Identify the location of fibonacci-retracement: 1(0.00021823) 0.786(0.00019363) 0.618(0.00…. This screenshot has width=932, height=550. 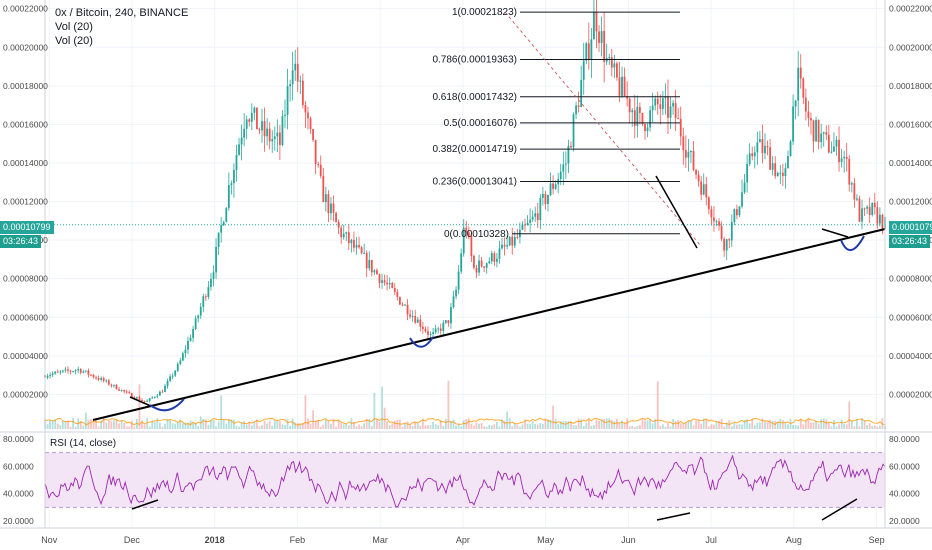
(566, 126).